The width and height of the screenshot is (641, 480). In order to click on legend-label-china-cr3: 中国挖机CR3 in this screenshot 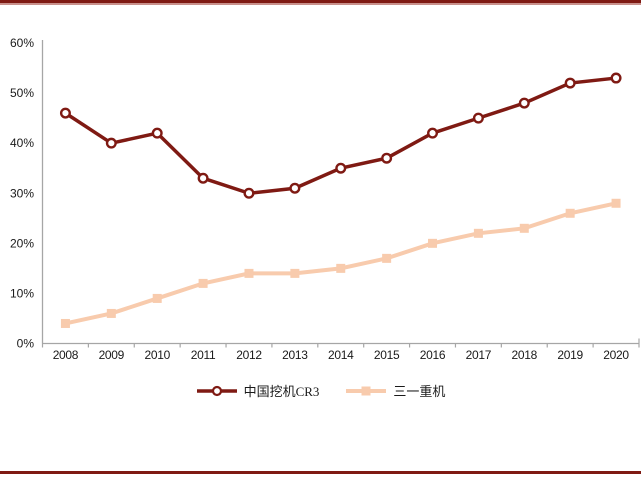, I will do `click(281, 391)`.